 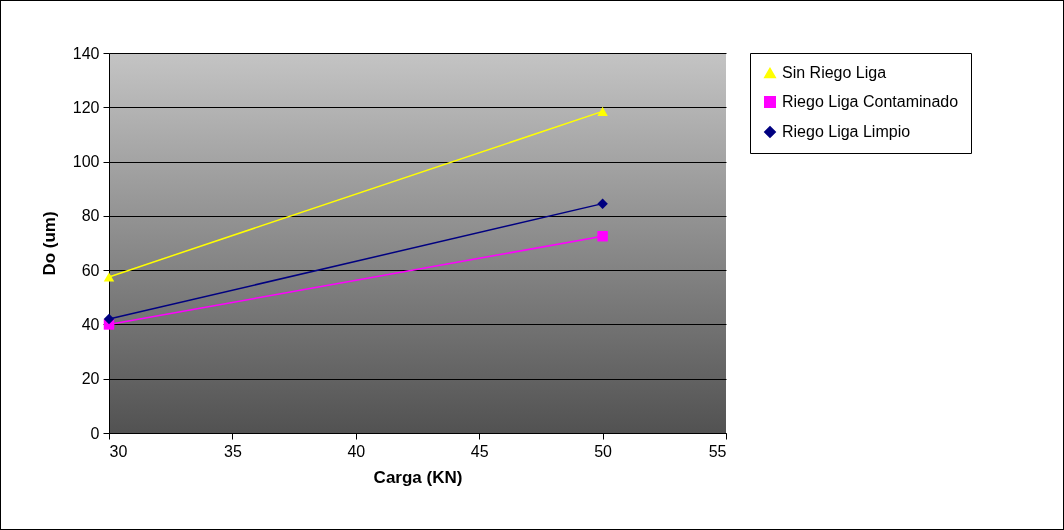 What do you see at coordinates (233, 451) in the screenshot?
I see `x-tick-label: 35` at bounding box center [233, 451].